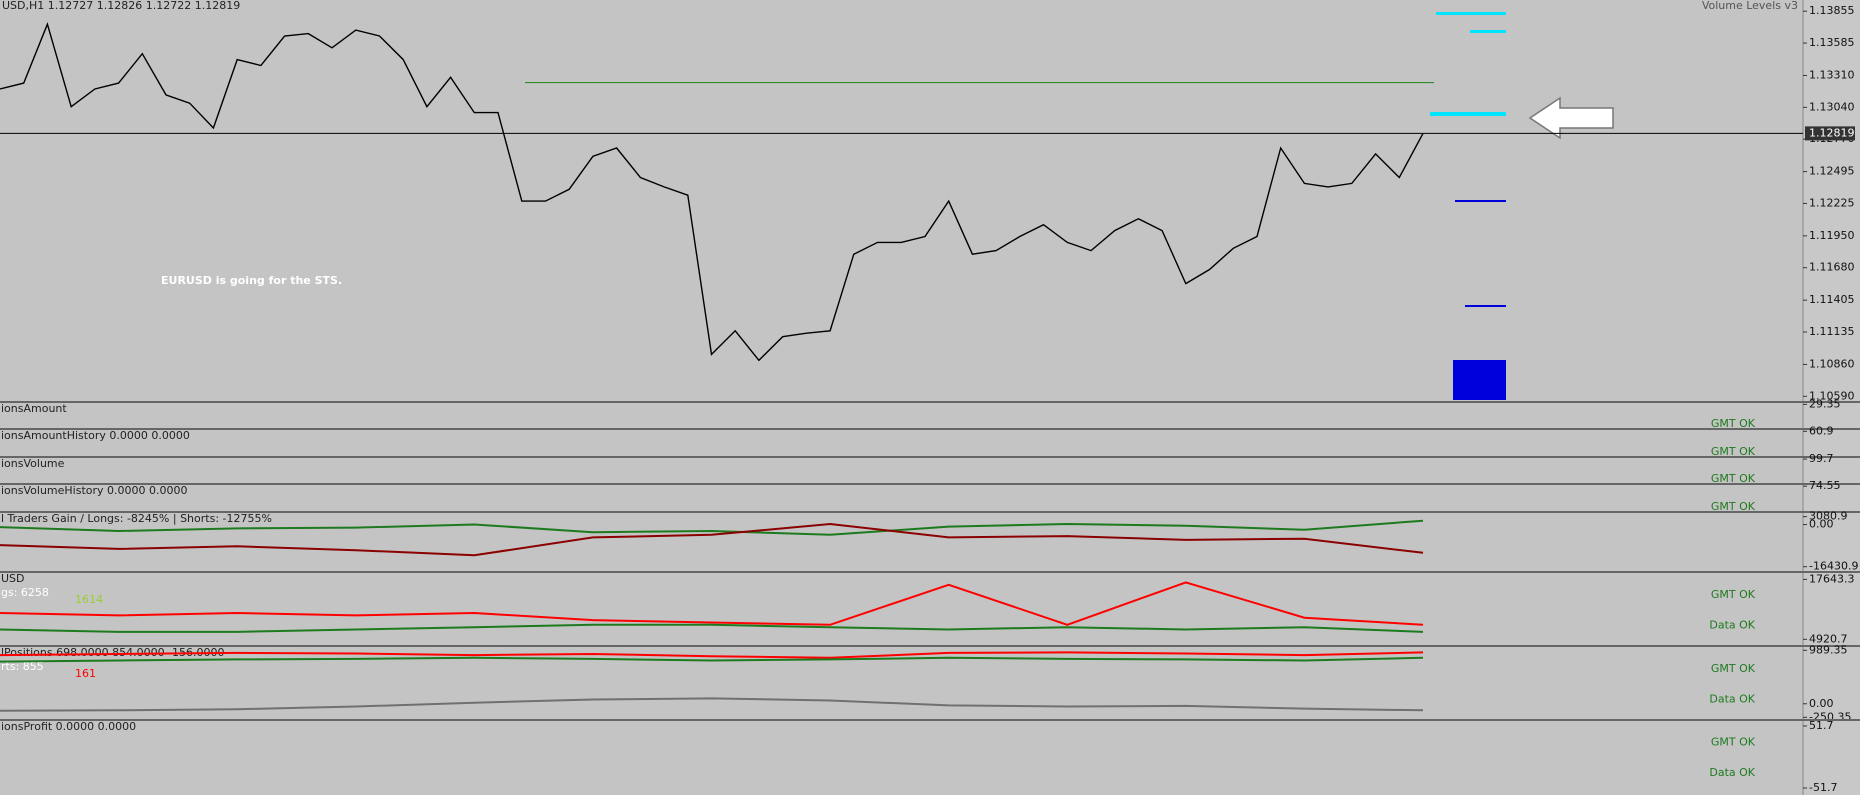 This screenshot has width=1860, height=795. What do you see at coordinates (1832, 363) in the screenshot?
I see `y-tick-label: 1.10860` at bounding box center [1832, 363].